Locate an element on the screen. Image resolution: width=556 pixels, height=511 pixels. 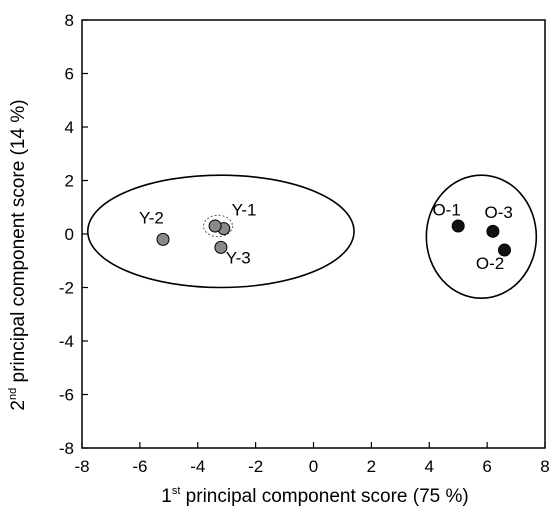
point-labels: Y-1 Y-2 Y-3 O-1 O-3 O-2 is located at coordinates (326, 236).